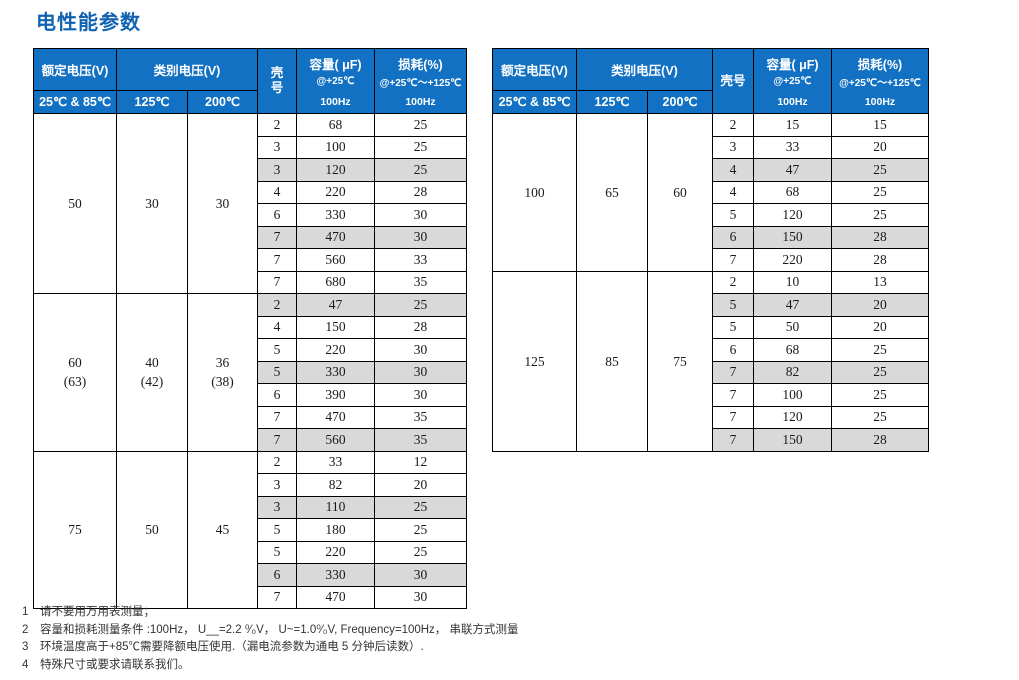 This screenshot has height=680, width=1019. Describe the element at coordinates (251, 327) in the screenshot. I see `table-row: 4 150 28` at that location.